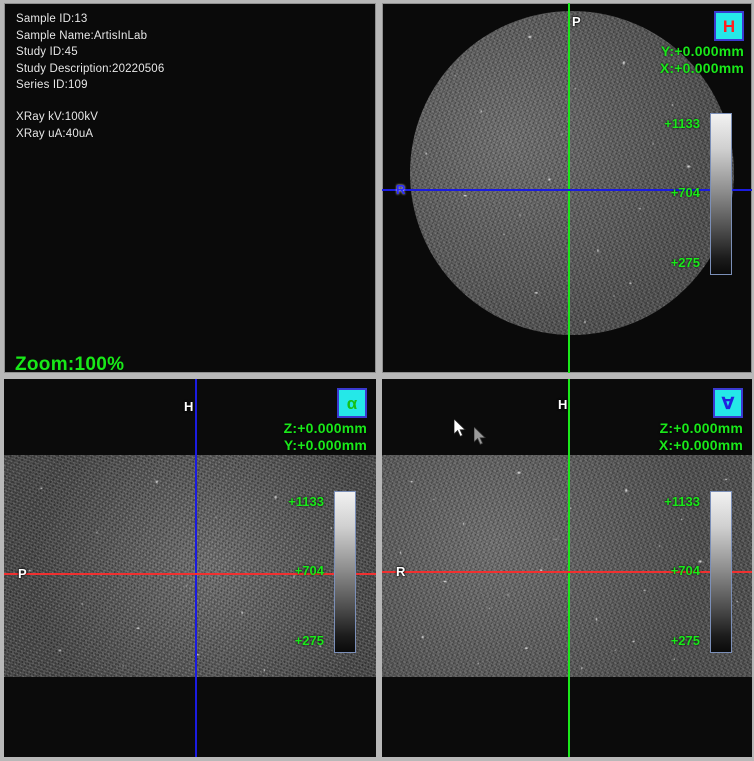 Image resolution: width=754 pixels, height=761 pixels. I want to click on coronal-colorbar-max: +1133, so click(306, 501).